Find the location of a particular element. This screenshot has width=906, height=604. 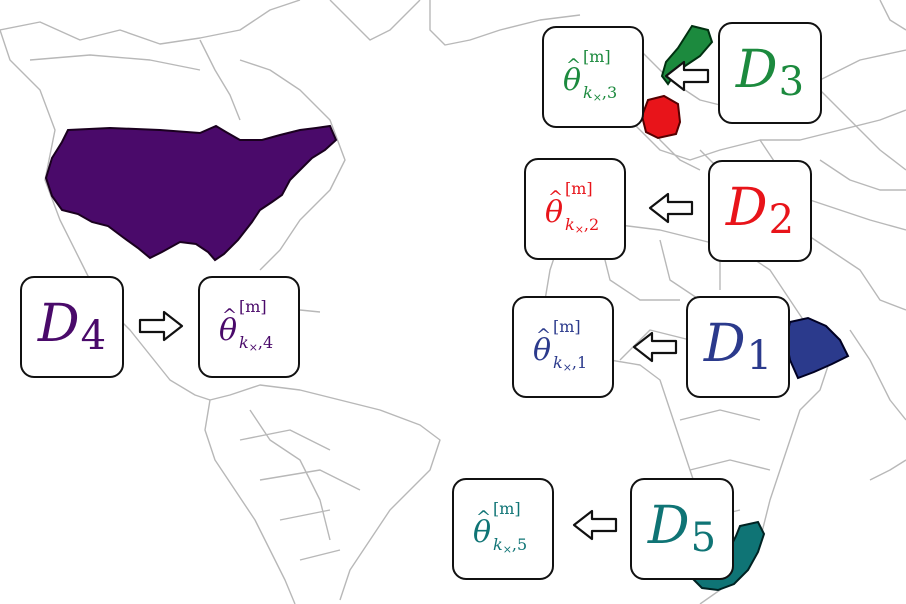

parameter-box-d2: θ ^ [m] k×,2 is located at coordinates (575, 209).